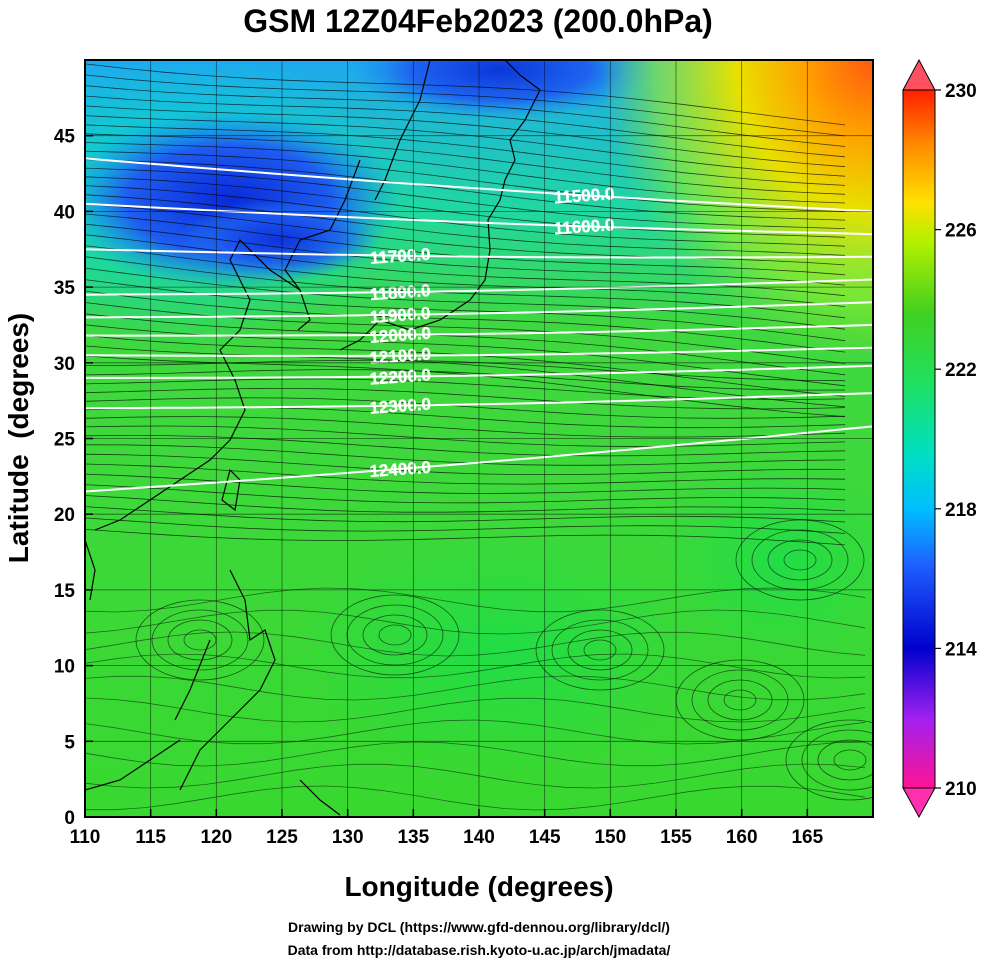  Describe the element at coordinates (400, 335) in the screenshot. I see `contour-label: 12000.0` at that location.